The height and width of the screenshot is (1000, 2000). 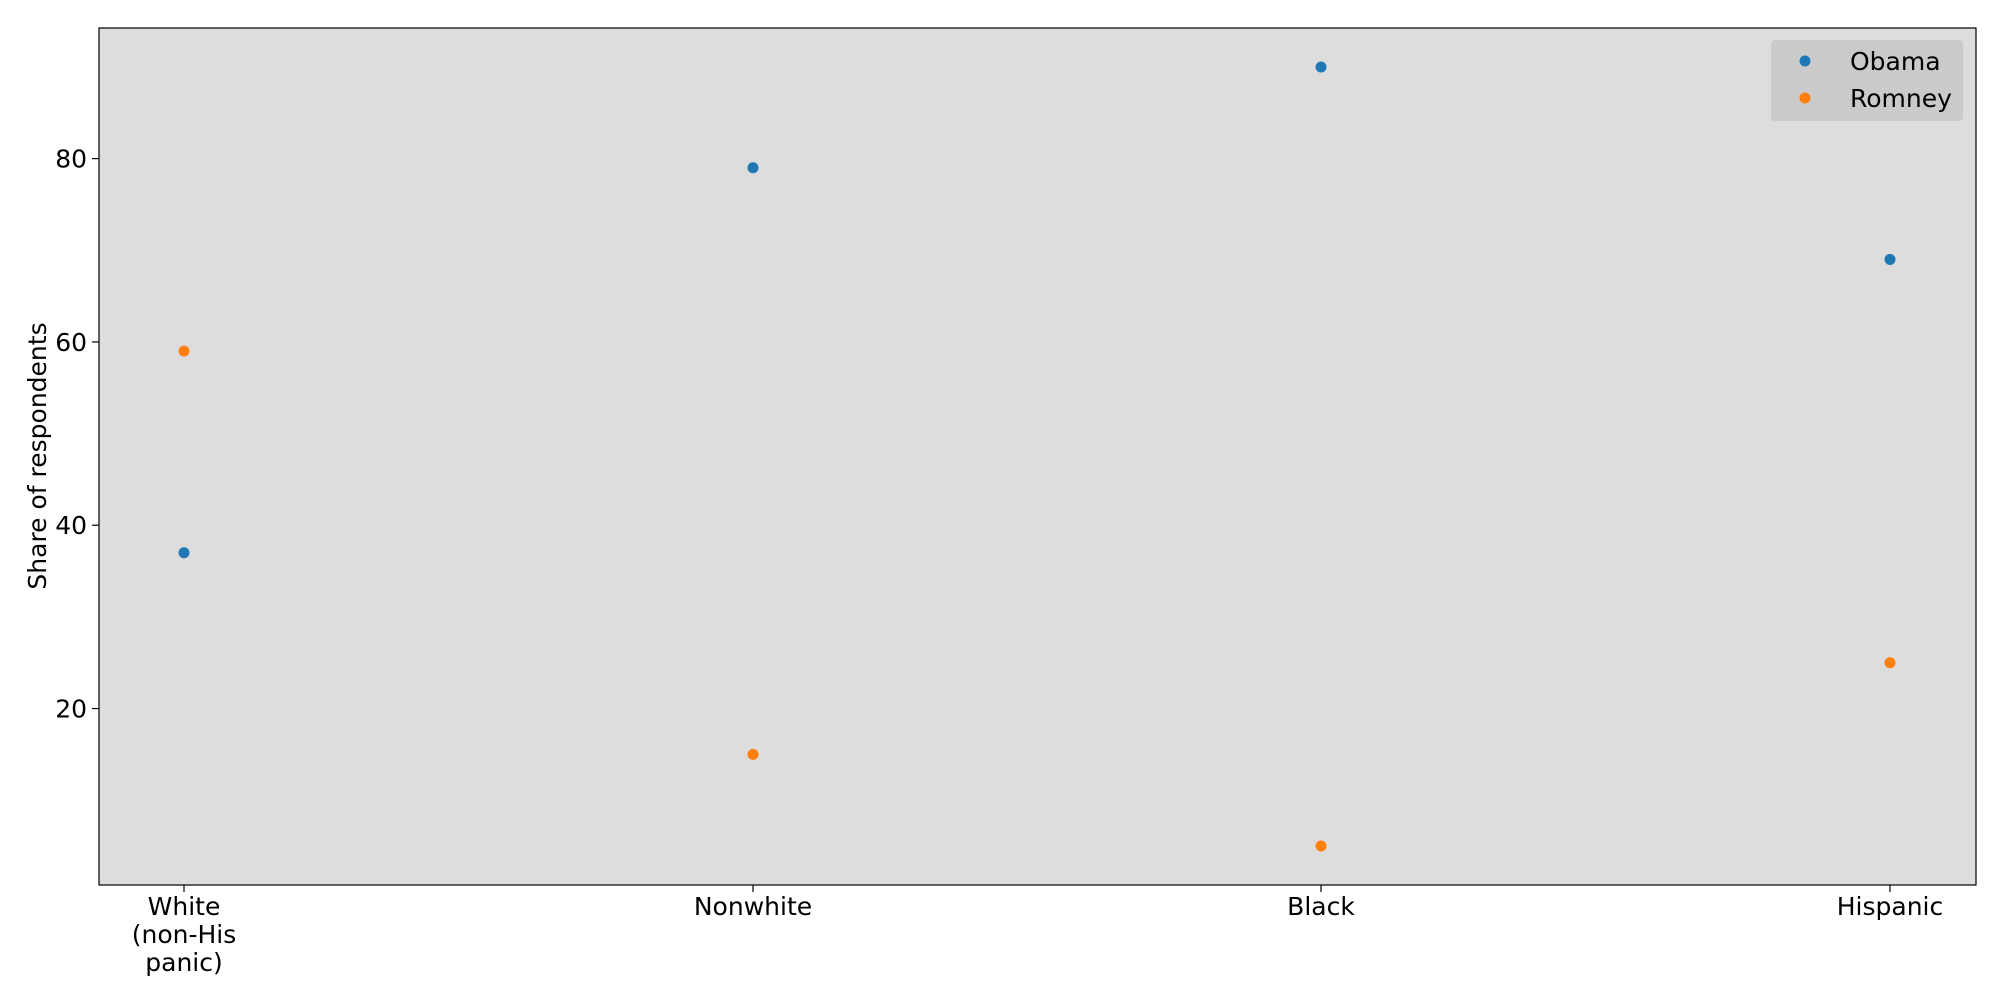 I want to click on y-axis: 20 40 60 80, so click(x=77, y=434).